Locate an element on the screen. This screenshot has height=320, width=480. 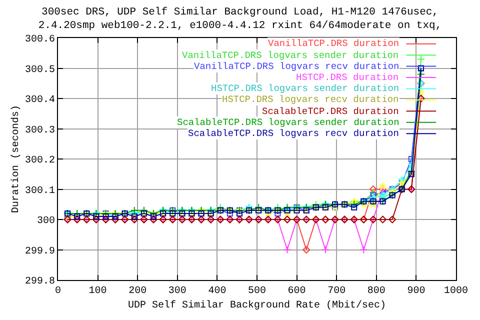
x-tick-label: 400 is located at coordinates (217, 291).